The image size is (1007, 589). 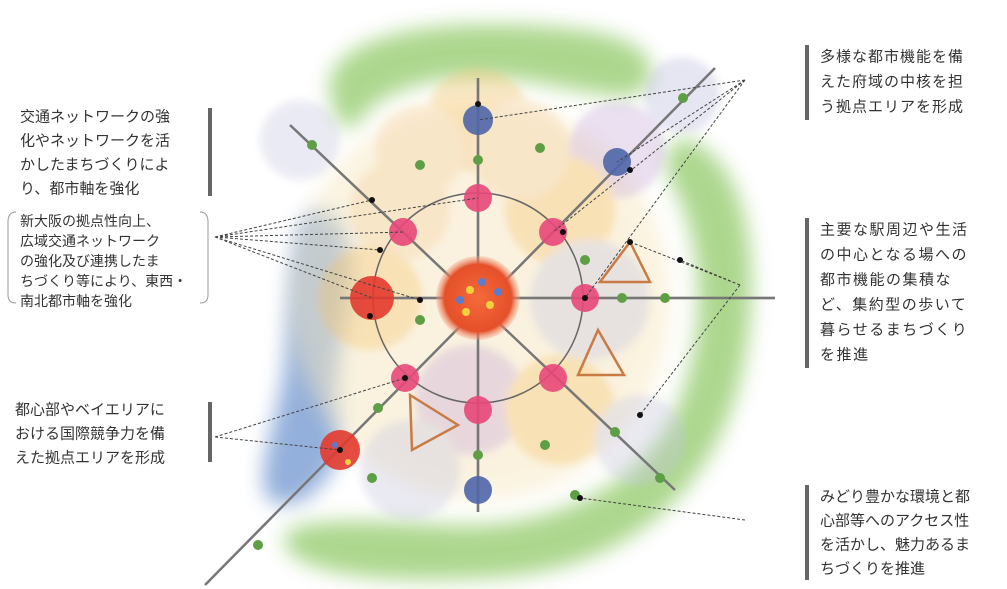 I want to click on callout-line: 多様な都市機能を備, so click(x=892, y=57).